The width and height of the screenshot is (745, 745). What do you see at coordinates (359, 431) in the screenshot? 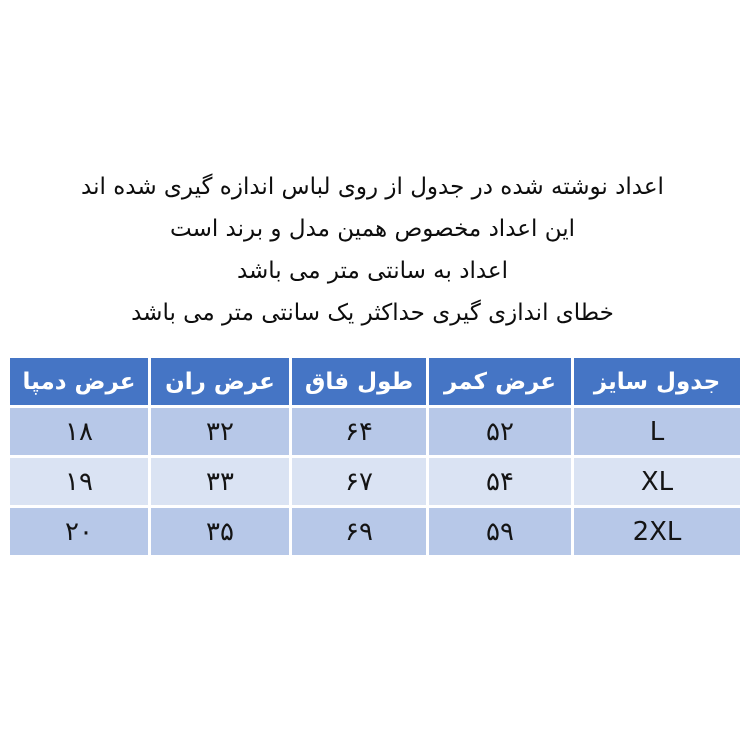
I see `cell-rise: ۶۴` at bounding box center [359, 431].